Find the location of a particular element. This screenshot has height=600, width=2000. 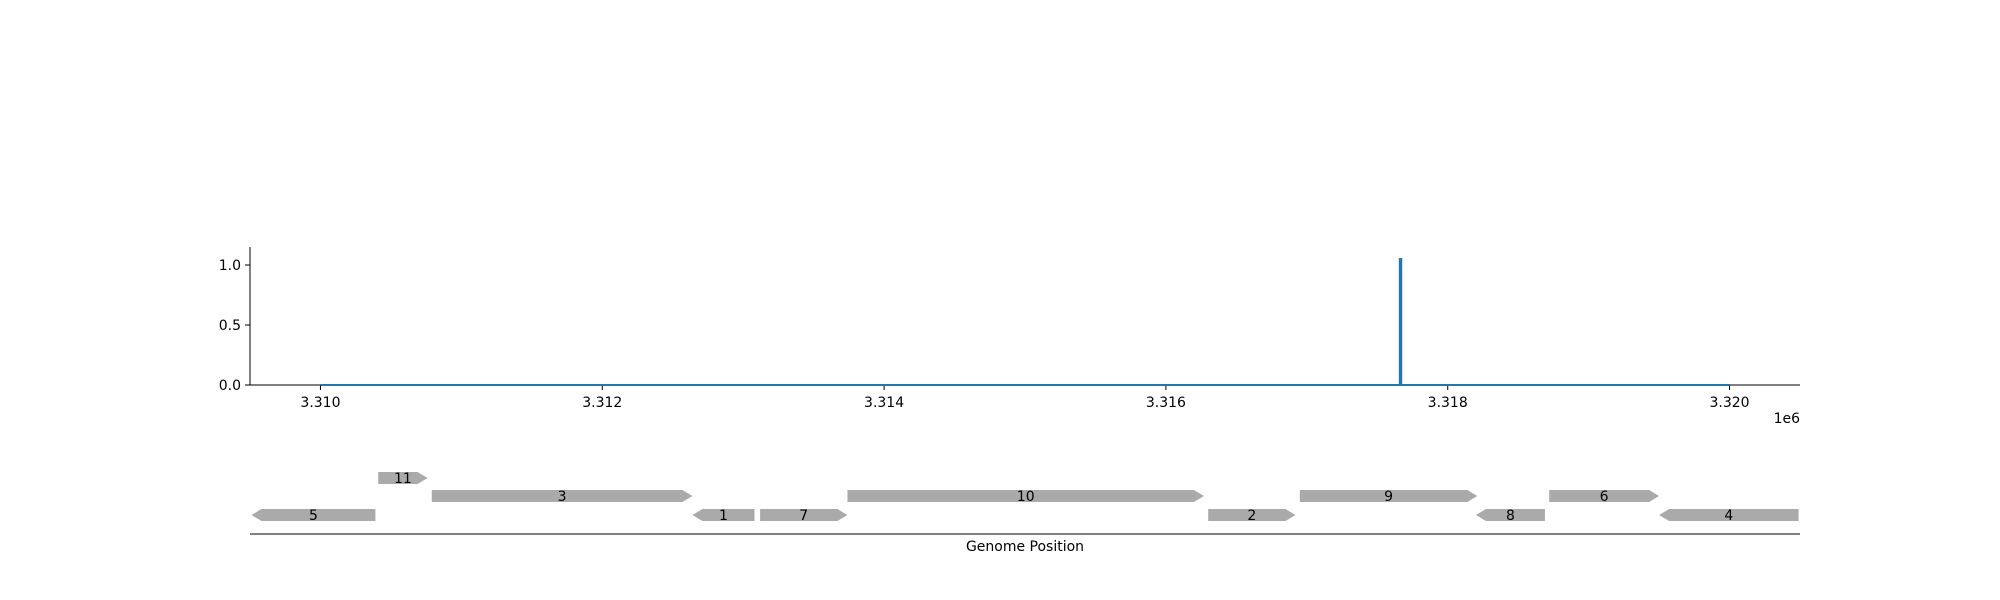

gene-label: 5 is located at coordinates (313, 516).